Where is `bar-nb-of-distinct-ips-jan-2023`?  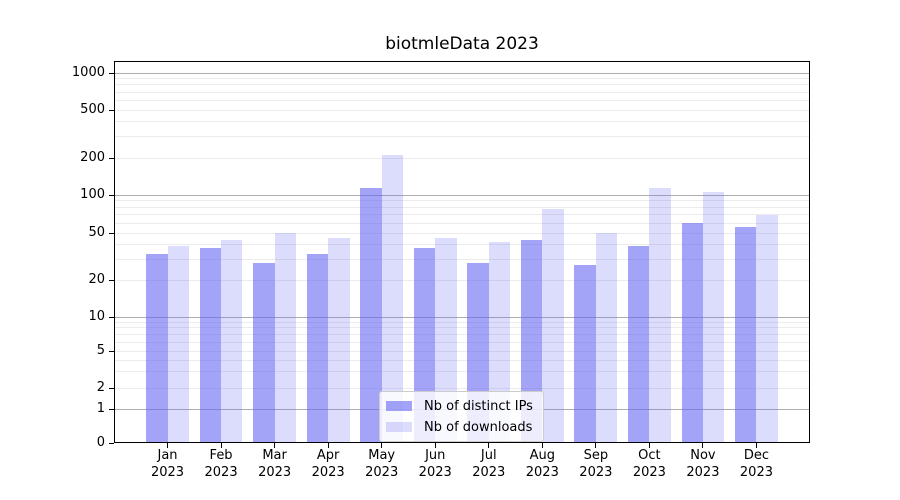
bar-nb-of-distinct-ips-jan-2023 is located at coordinates (157, 348).